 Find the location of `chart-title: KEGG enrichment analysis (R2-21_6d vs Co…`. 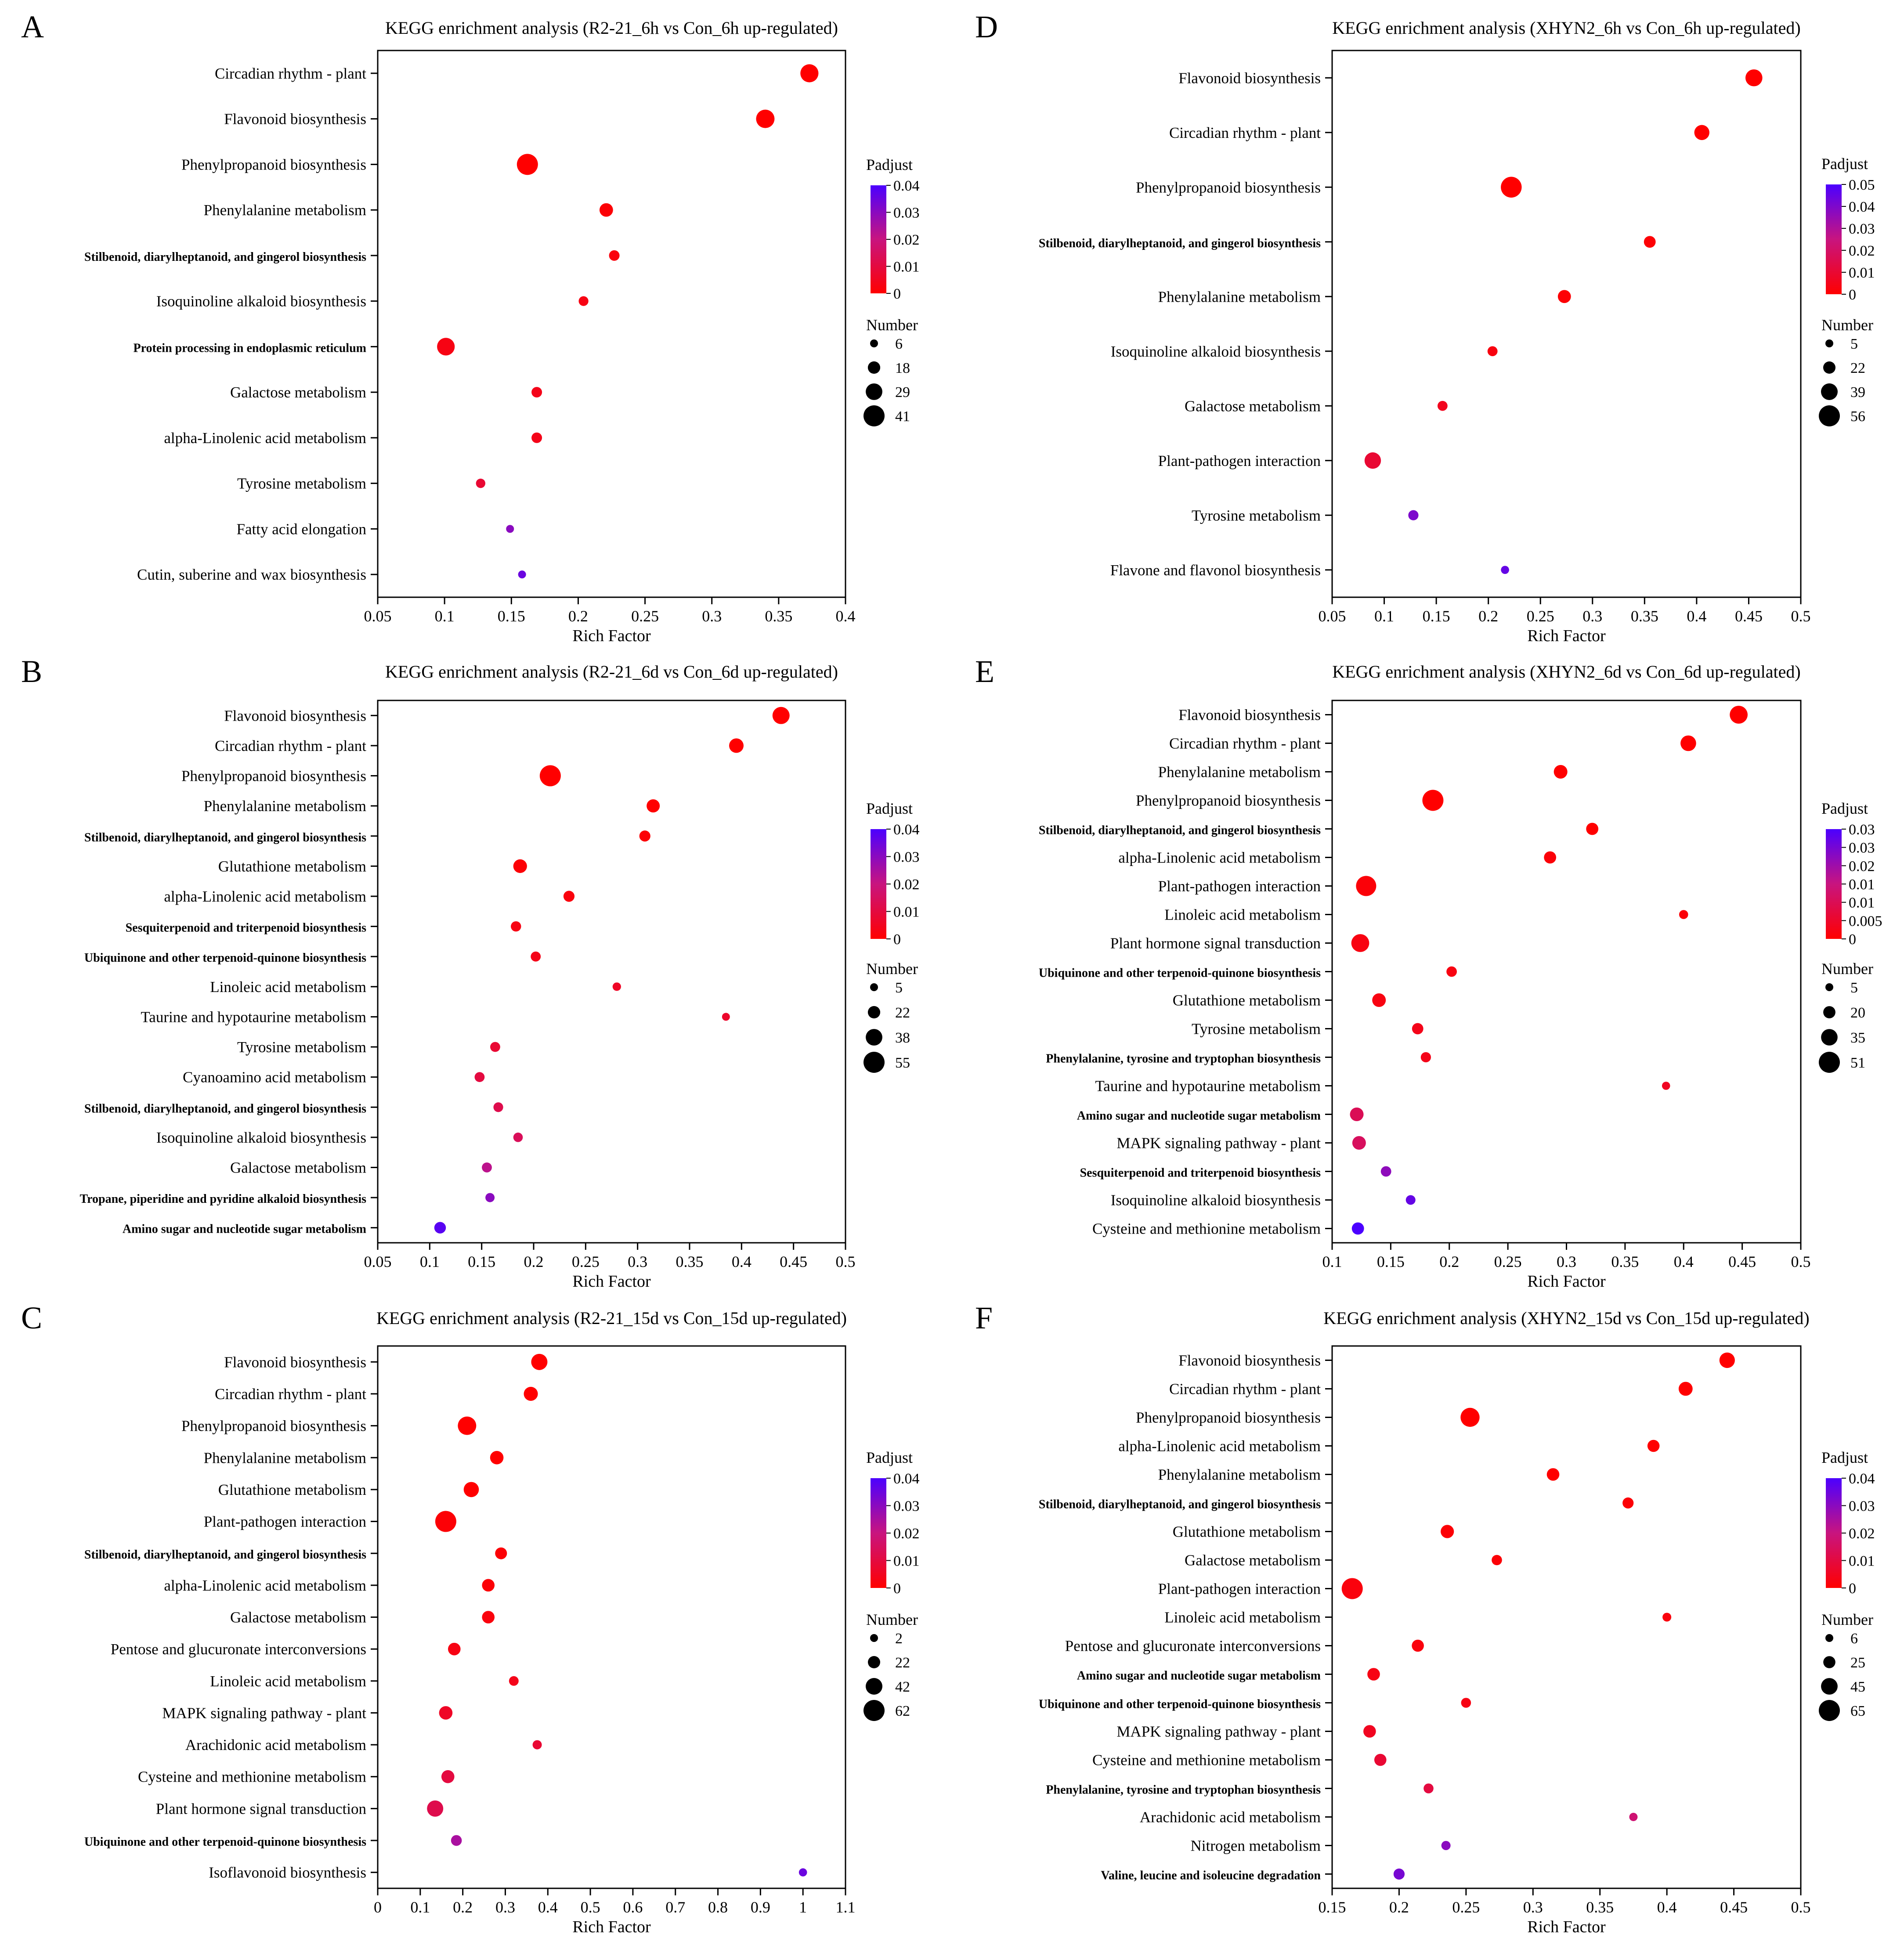

chart-title: KEGG enrichment analysis (R2-21_6d vs Co… is located at coordinates (612, 672).